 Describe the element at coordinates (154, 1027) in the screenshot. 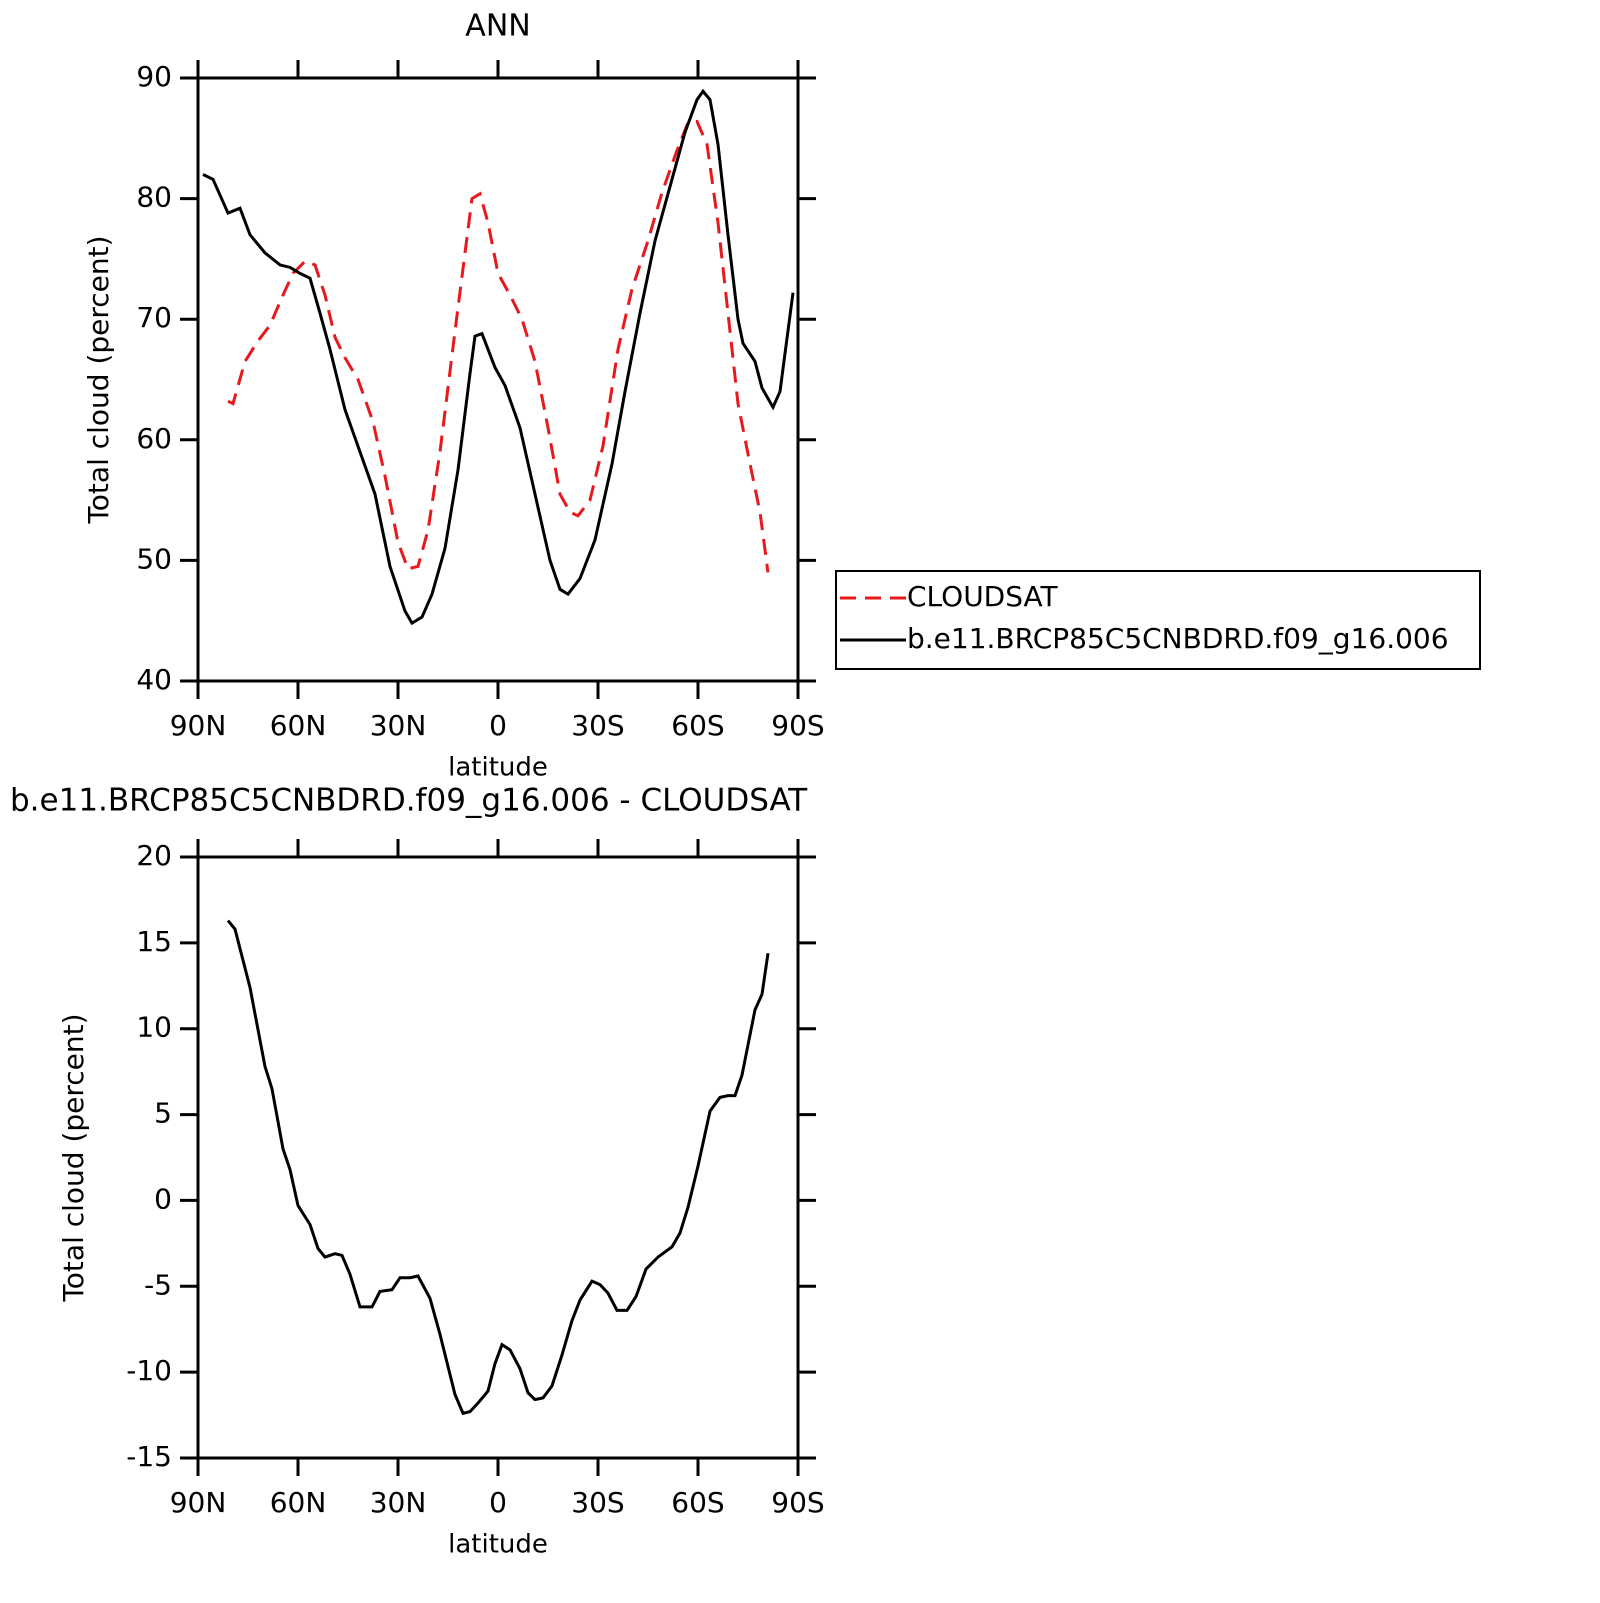

I see `y-tick-label: 10` at that location.